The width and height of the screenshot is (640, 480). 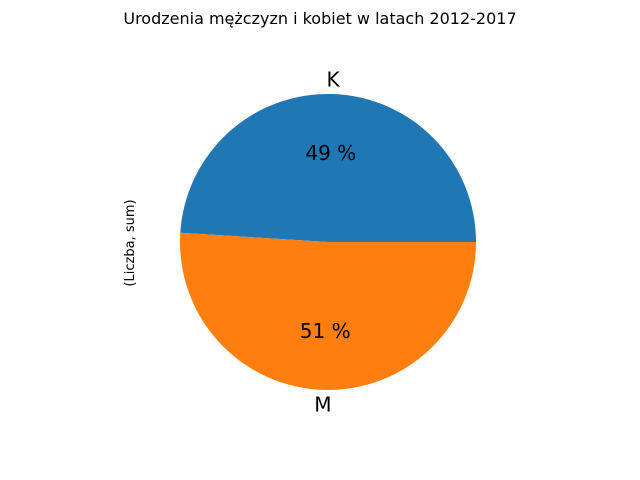 I want to click on pie-labels: K 49 % M 51 %, so click(x=328, y=241).